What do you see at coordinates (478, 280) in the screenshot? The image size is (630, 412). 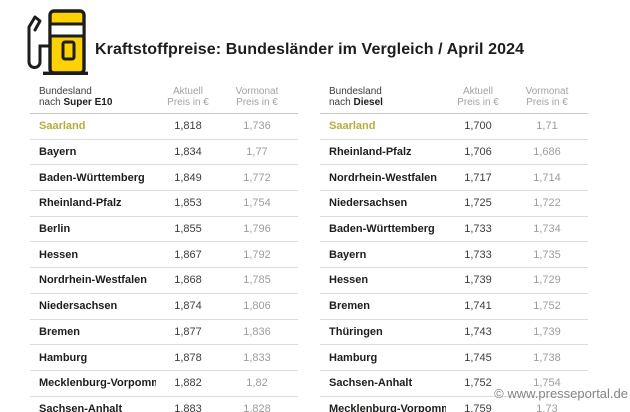 I see `current-price: 1,739` at bounding box center [478, 280].